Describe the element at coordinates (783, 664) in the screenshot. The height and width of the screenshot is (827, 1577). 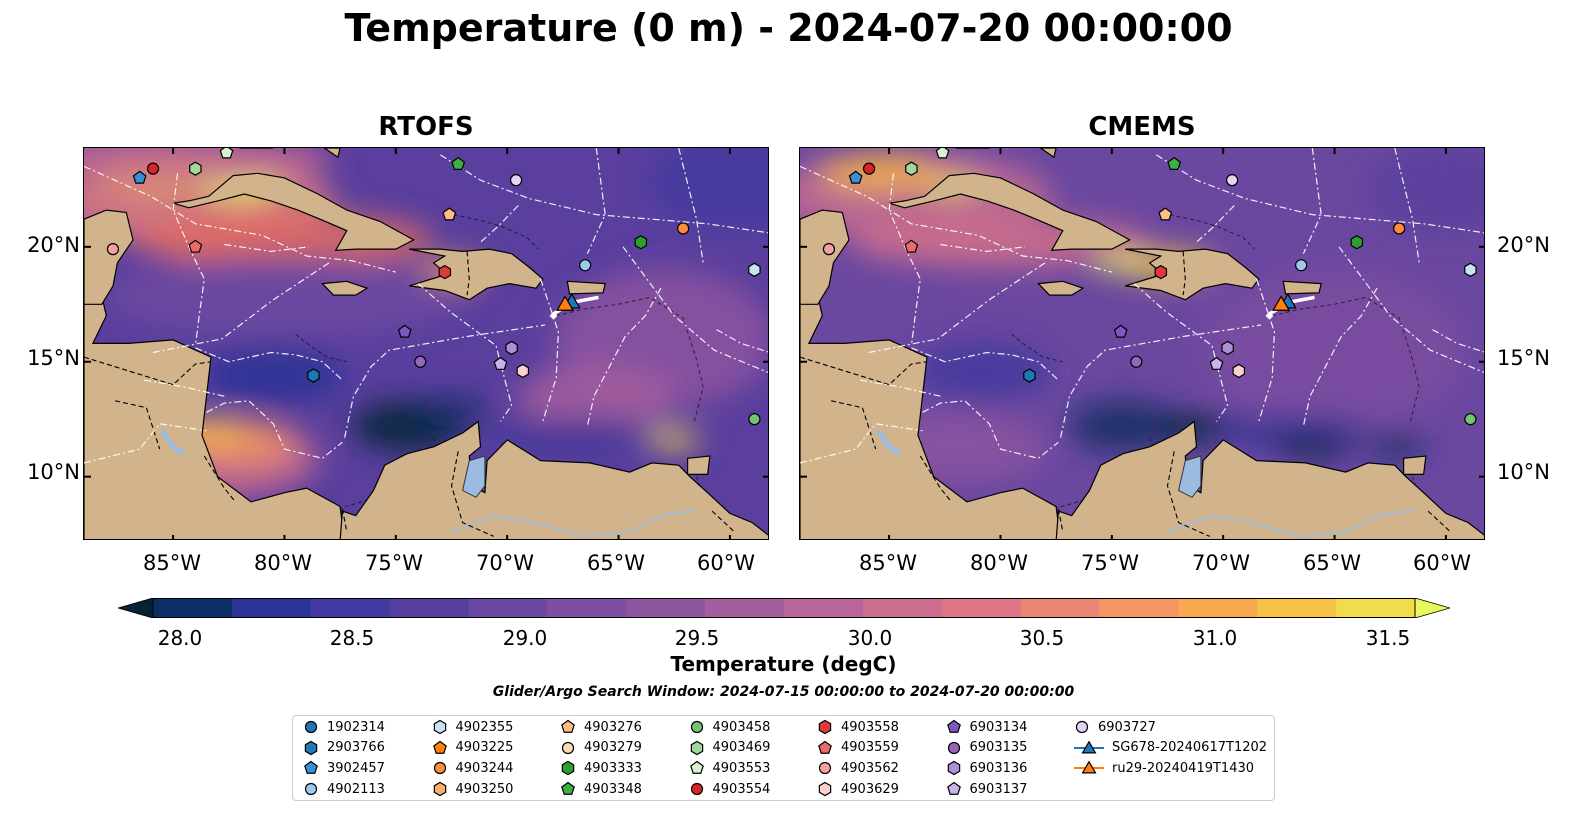
I see `colorbar-label: Temperature (degC)` at that location.